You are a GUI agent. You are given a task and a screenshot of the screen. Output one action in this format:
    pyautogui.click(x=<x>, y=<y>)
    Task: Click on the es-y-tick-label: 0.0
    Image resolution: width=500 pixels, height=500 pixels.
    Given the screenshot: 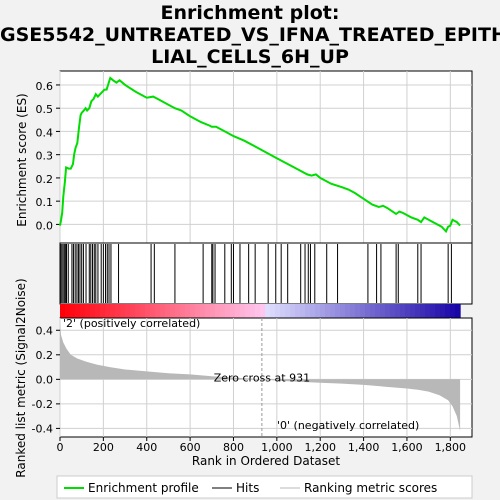 What is the action you would take?
    pyautogui.click(x=45, y=225)
    